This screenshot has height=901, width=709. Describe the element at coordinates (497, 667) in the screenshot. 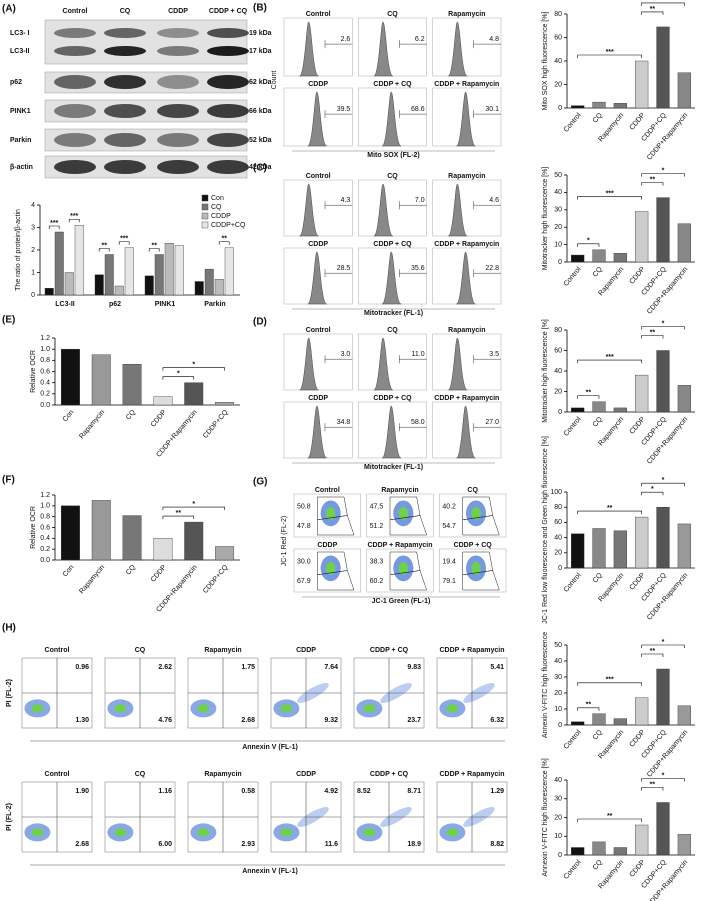

I see `quadrant-value: 5.41` at that location.